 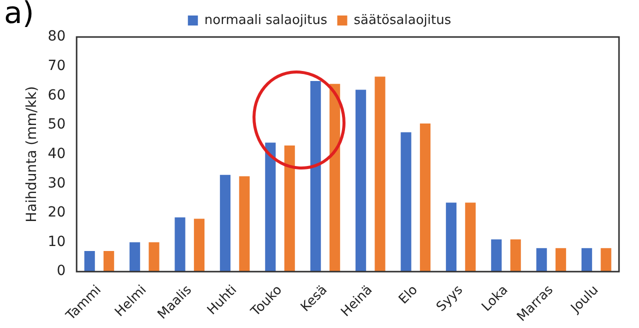 I want to click on y-tick-label: 60, so click(x=57, y=95).